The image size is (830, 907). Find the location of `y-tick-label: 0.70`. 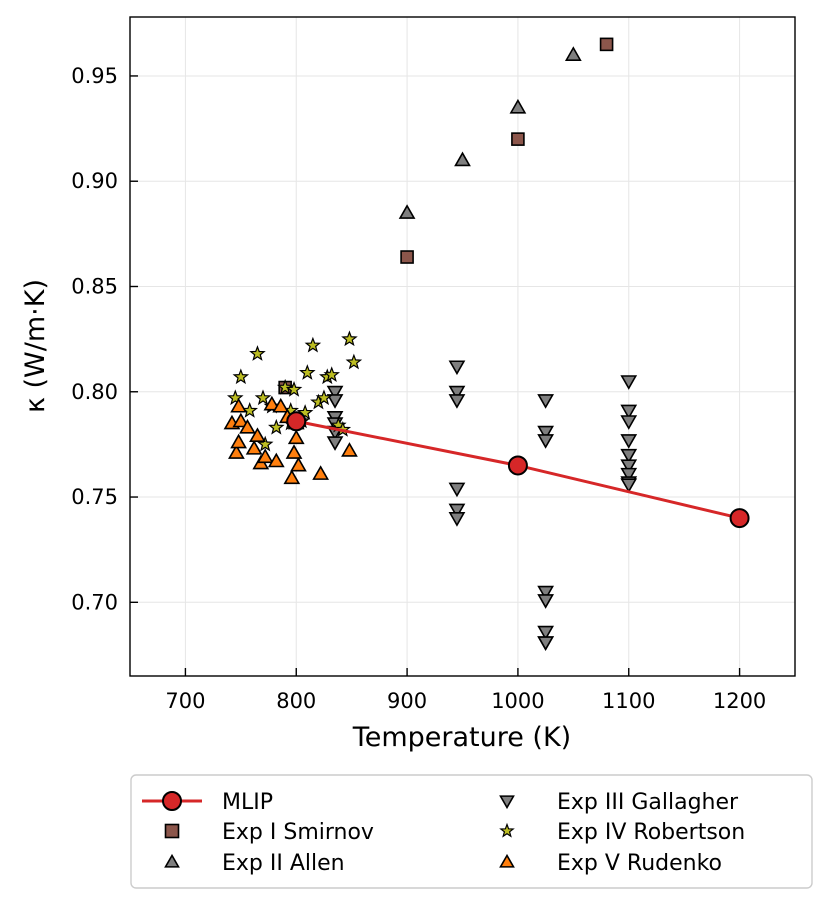

y-tick-label: 0.70 is located at coordinates (94, 602).